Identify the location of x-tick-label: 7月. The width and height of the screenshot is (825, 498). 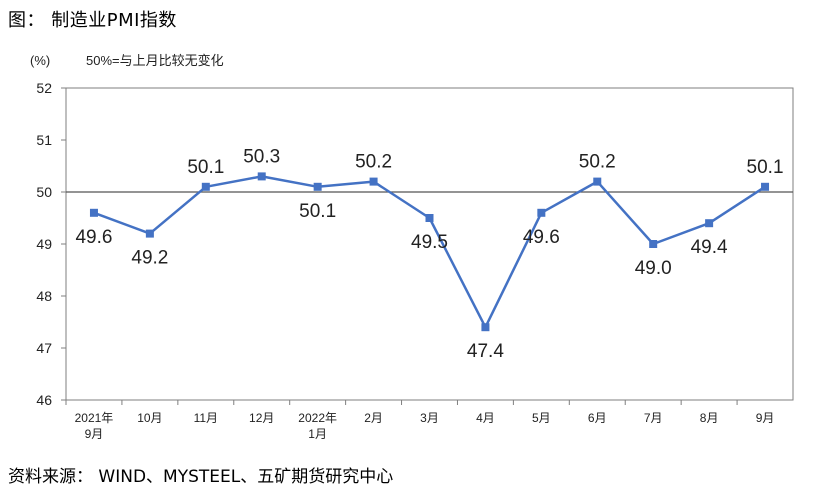
(653, 418).